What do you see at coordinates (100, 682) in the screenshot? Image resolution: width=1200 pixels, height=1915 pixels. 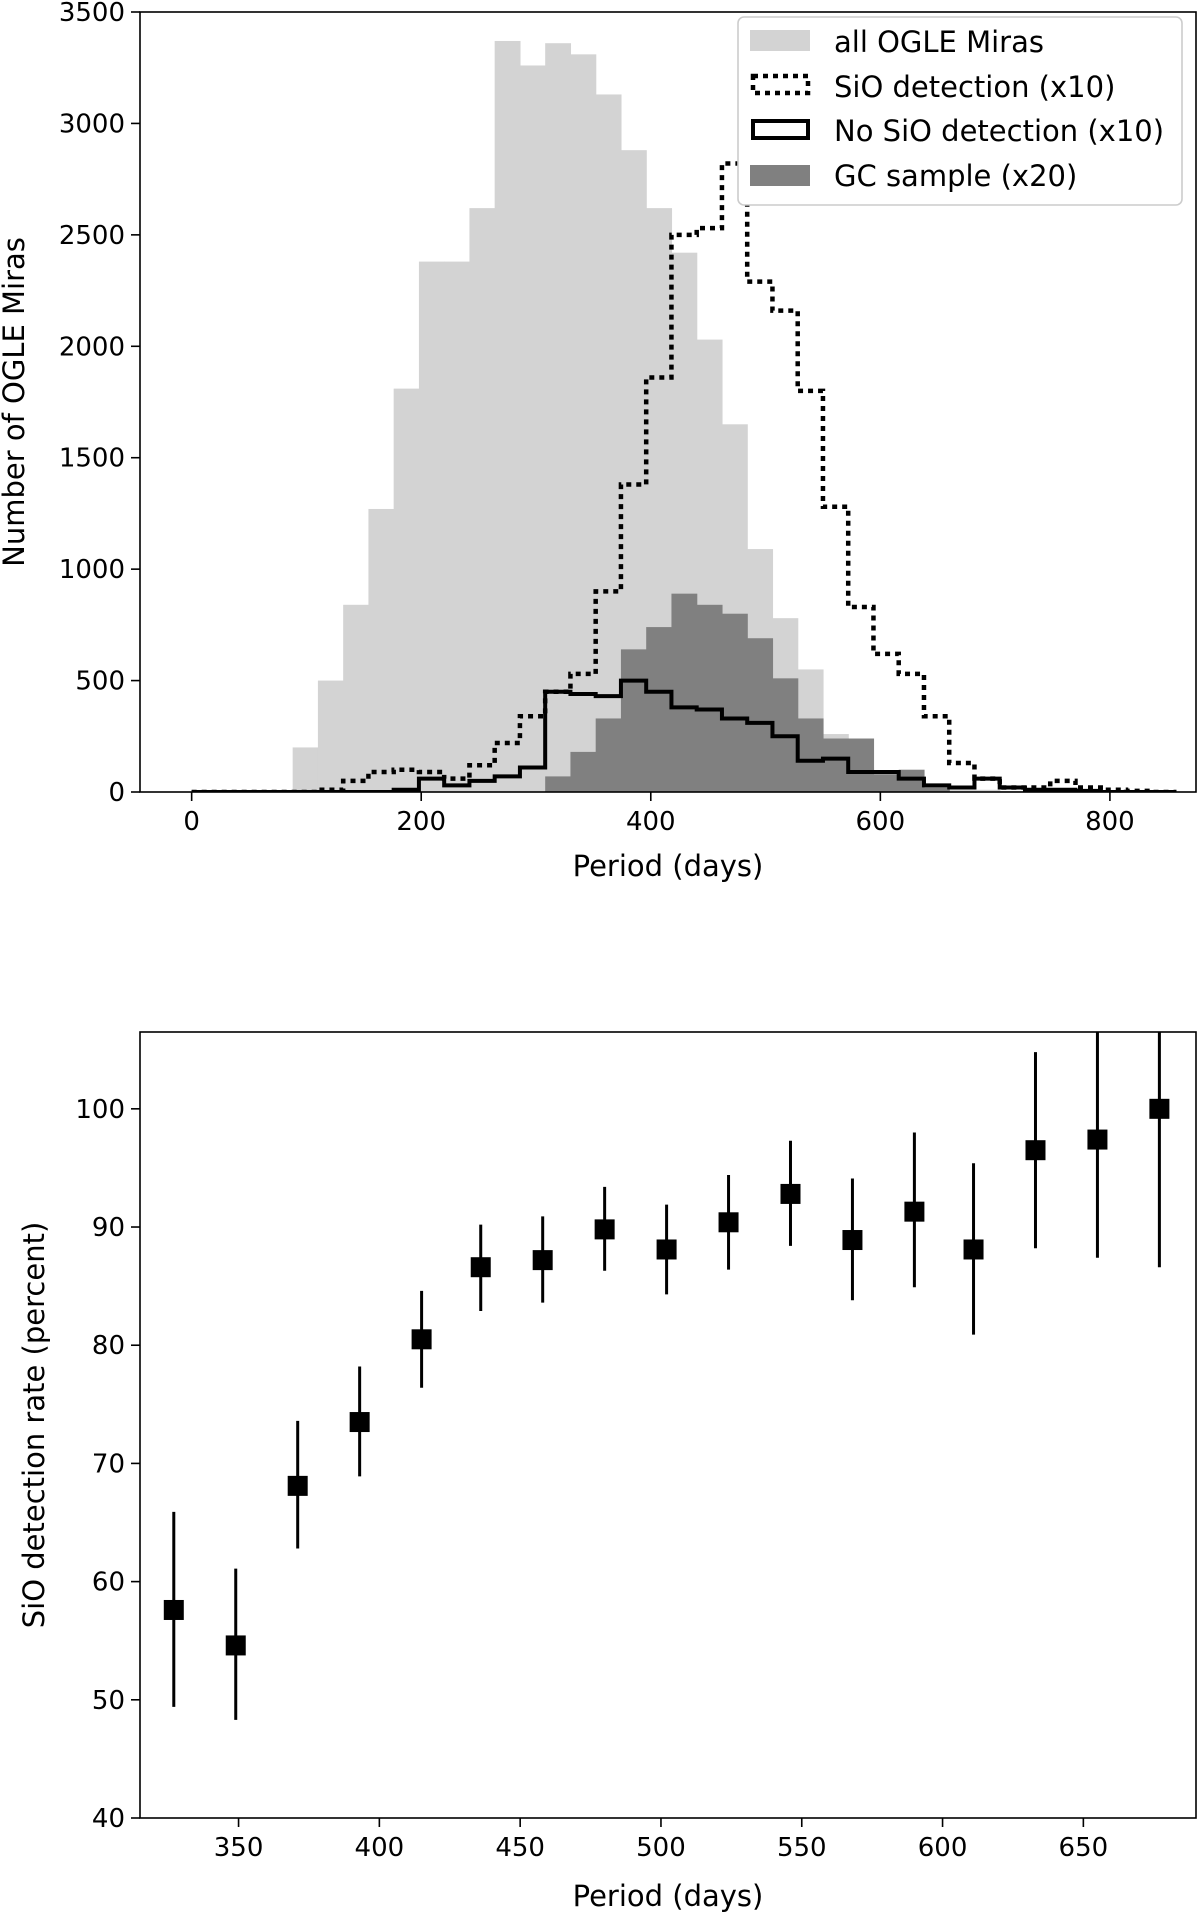 I see `y-tick-label: 500` at bounding box center [100, 682].